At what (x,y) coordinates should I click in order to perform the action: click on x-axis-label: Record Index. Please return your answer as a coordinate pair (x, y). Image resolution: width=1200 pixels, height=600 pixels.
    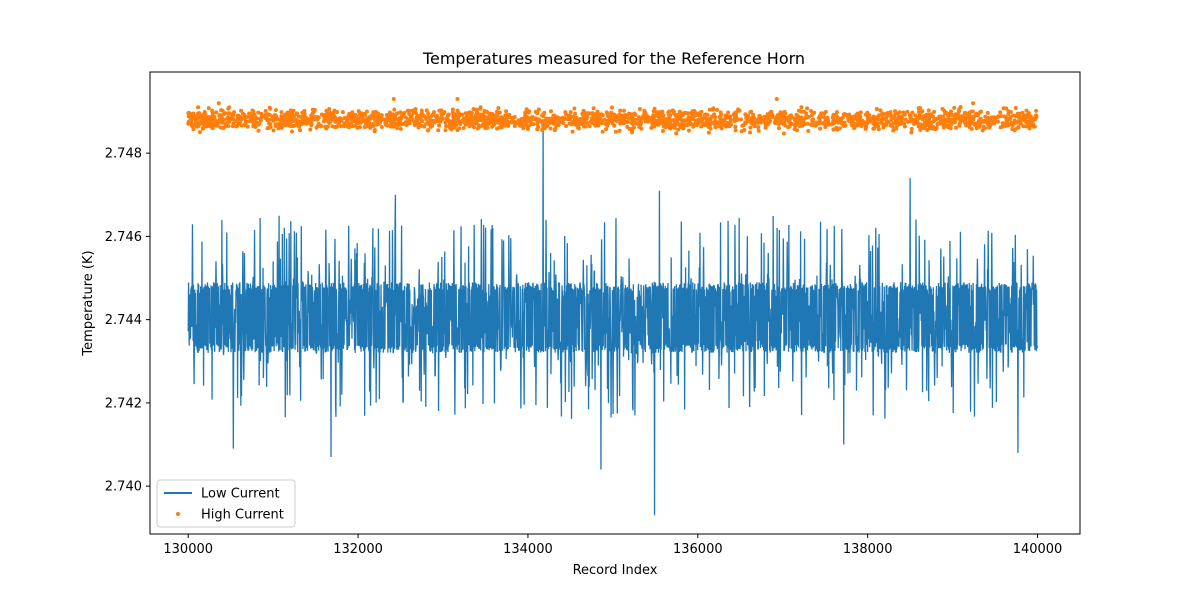
    Looking at the image, I should click on (615, 570).